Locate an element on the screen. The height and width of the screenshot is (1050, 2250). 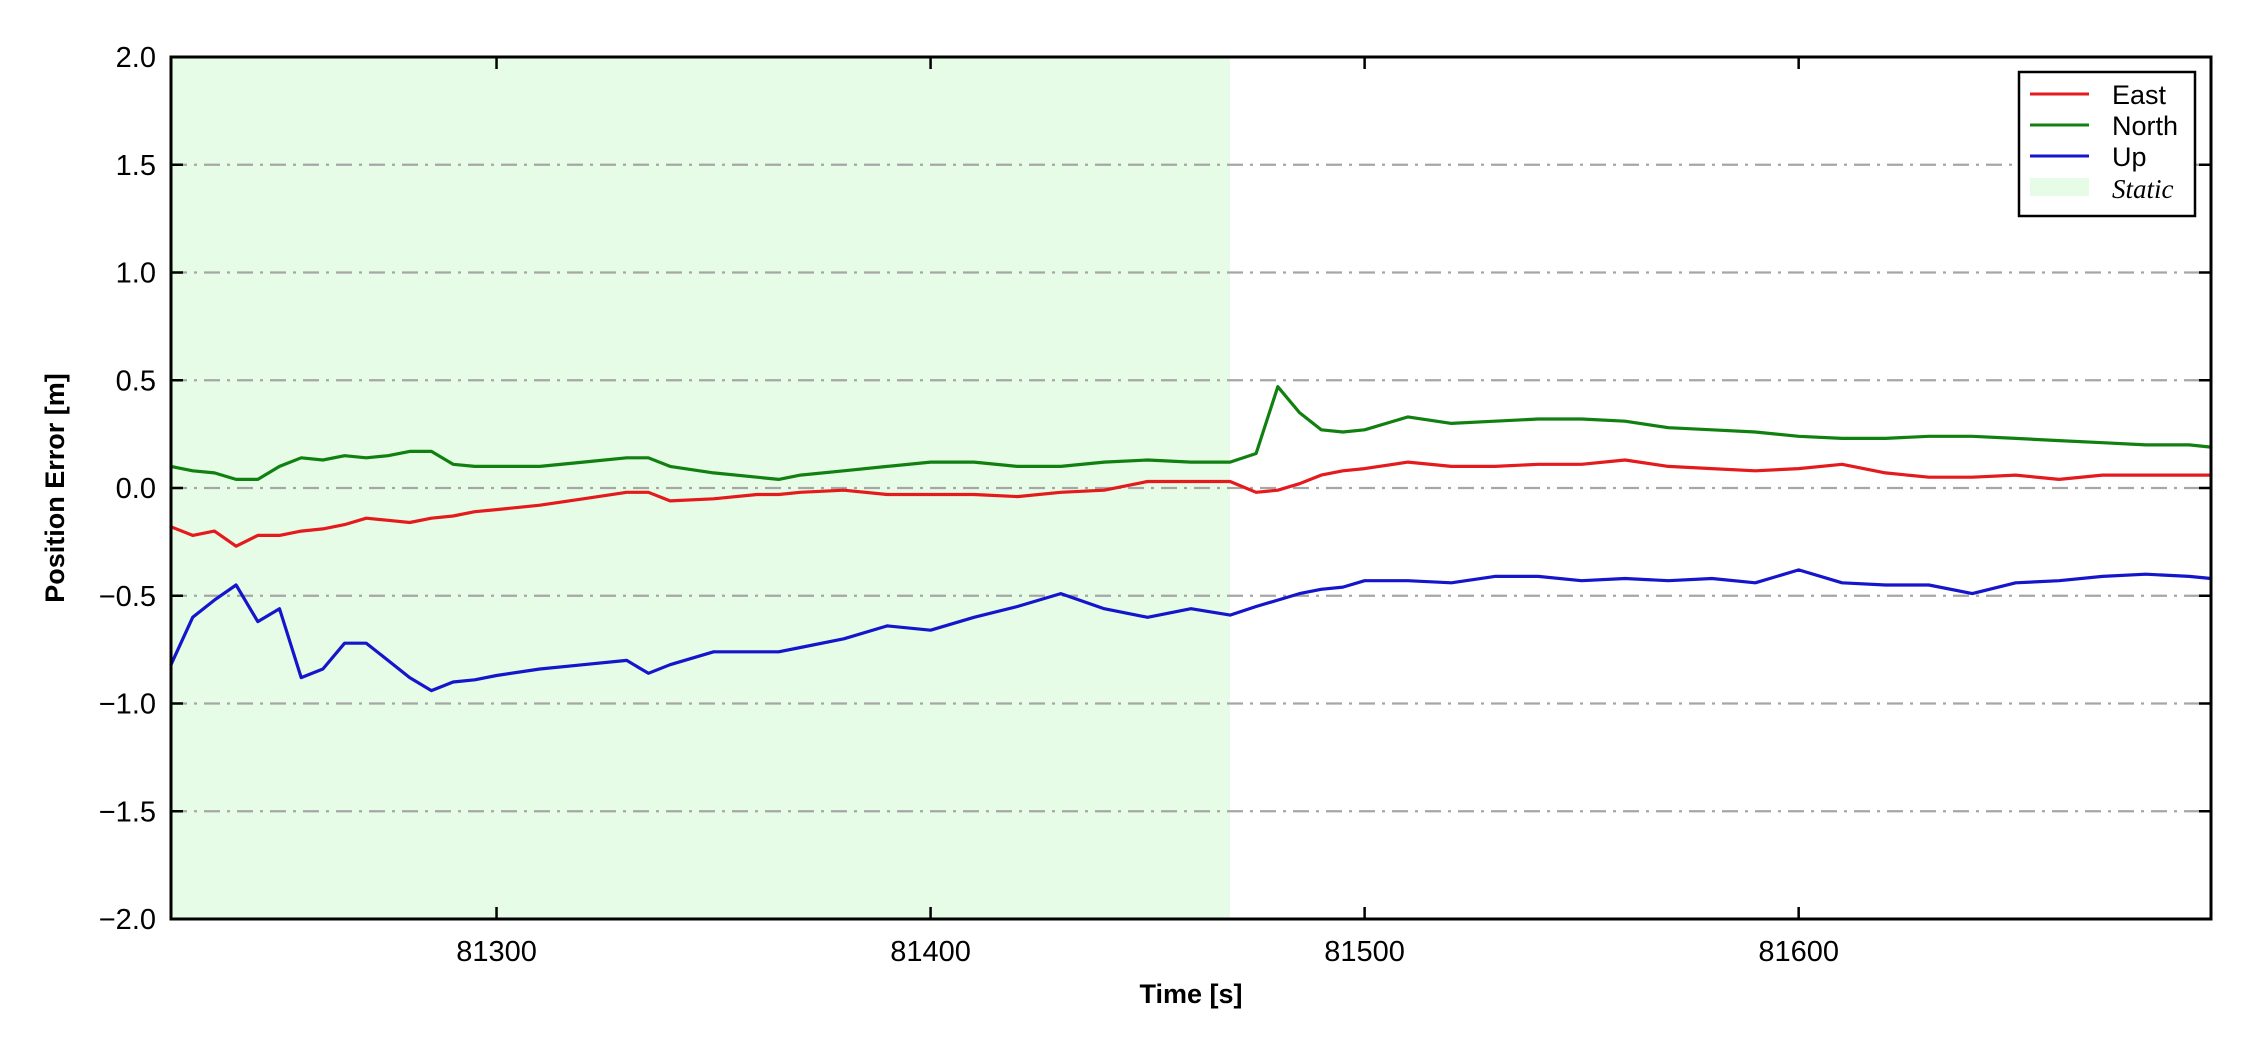
x-tick-label: 81400 is located at coordinates (930, 952).